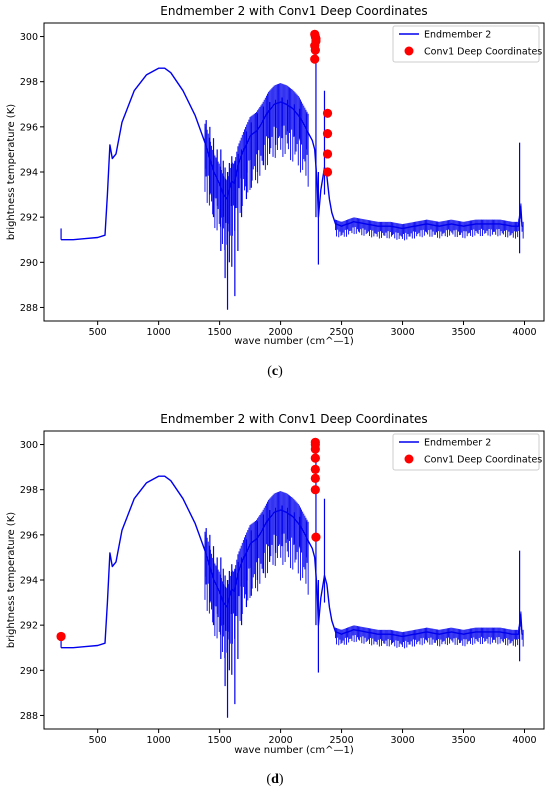 The image size is (550, 793). Describe the element at coordinates (275, 371) in the screenshot. I see `caption-c: (c)` at that location.